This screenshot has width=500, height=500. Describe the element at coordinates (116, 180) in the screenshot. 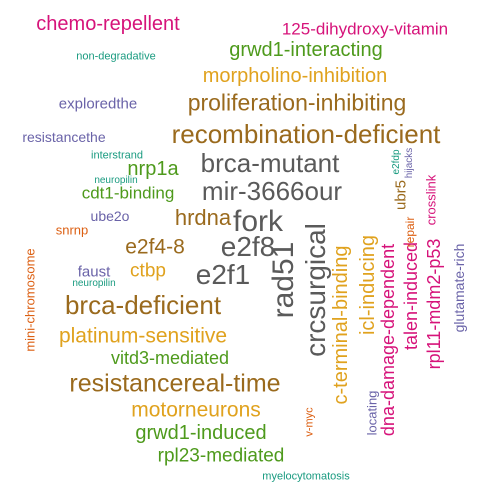

I see `word-neuropilin-1: neuropilin` at that location.